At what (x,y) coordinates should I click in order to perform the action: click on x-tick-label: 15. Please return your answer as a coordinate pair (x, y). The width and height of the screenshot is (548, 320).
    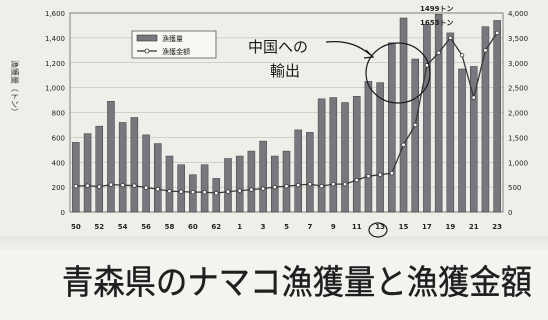
    Looking at the image, I should click on (404, 227).